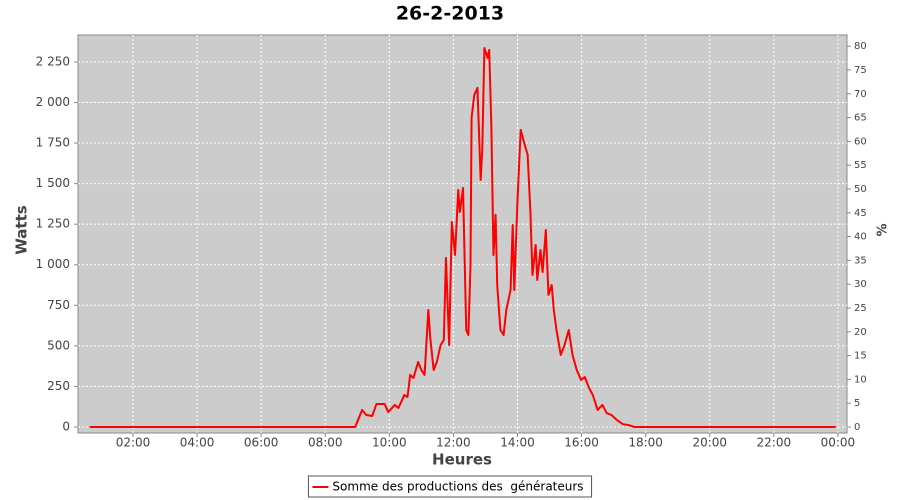  Describe the element at coordinates (66, 426) in the screenshot. I see `y-tick-label: 0` at that location.